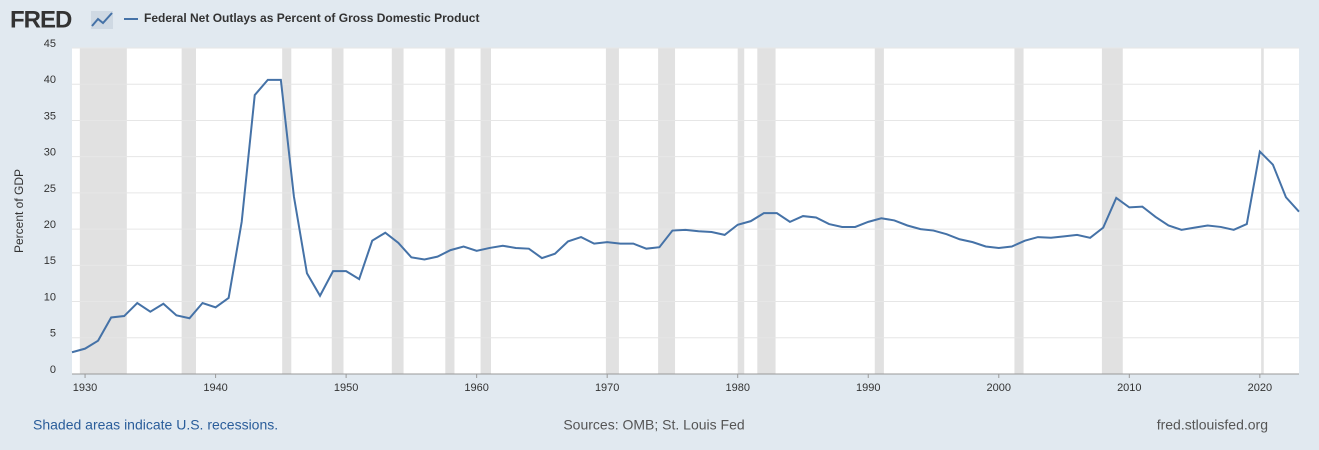 The height and width of the screenshot is (450, 1319). What do you see at coordinates (53, 334) in the screenshot?
I see `y-tick-label: 5` at bounding box center [53, 334].